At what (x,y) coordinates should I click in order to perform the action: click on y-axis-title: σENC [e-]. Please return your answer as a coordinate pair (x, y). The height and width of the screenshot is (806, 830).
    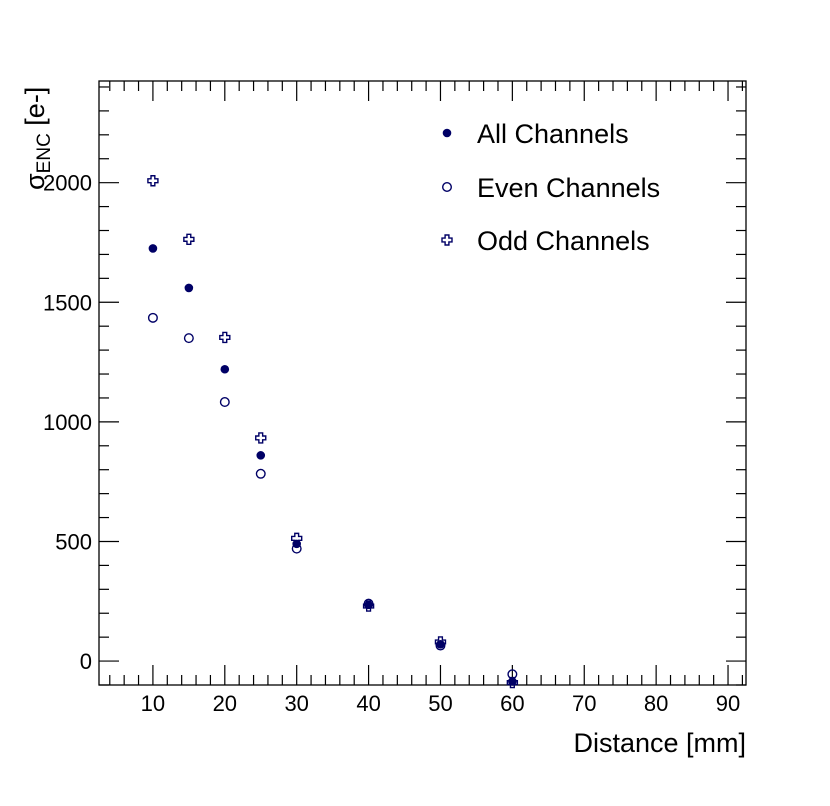
    Looking at the image, I should click on (37, 138).